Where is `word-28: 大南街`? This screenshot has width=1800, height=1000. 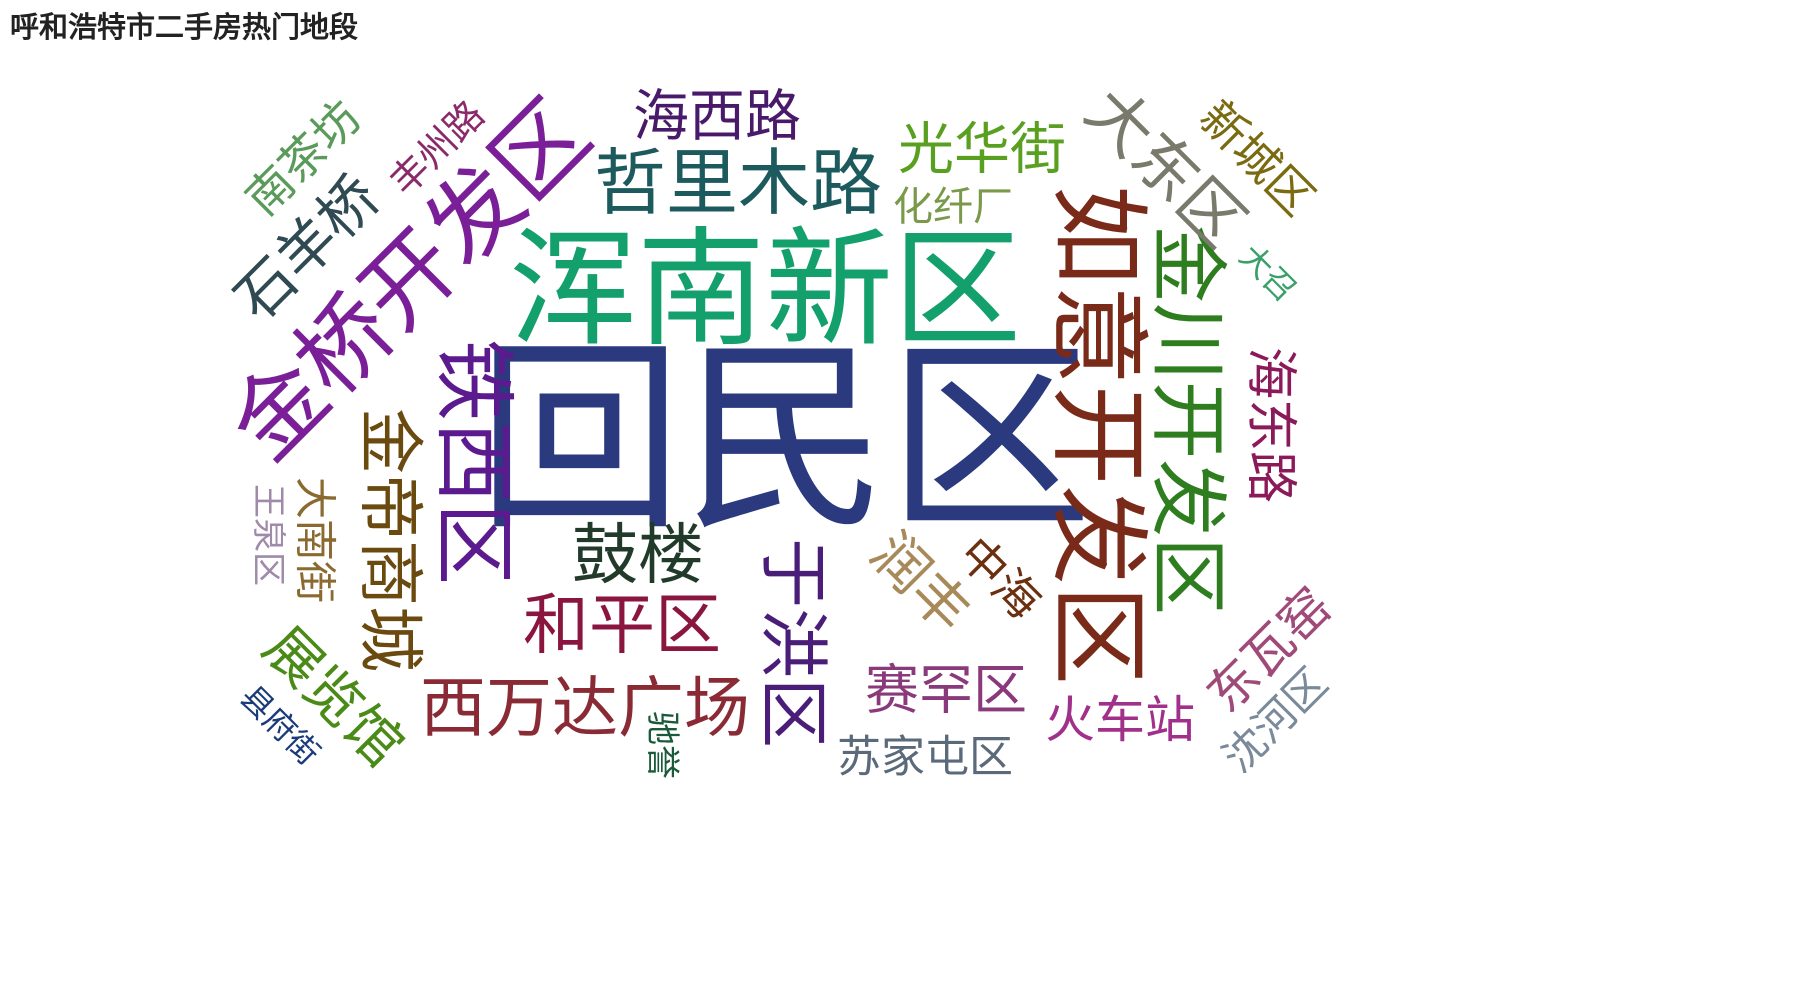
word-28: 大南街 is located at coordinates (315, 540).